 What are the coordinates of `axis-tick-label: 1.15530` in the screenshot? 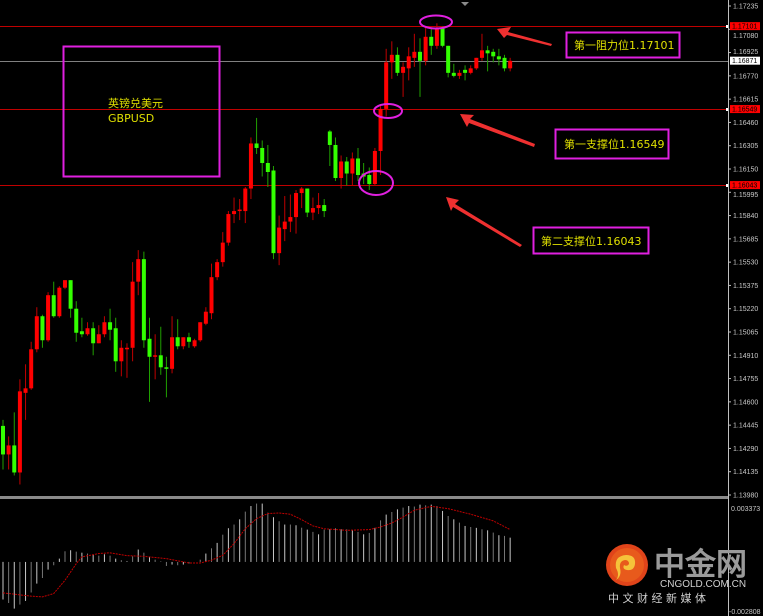 It's located at (745, 263).